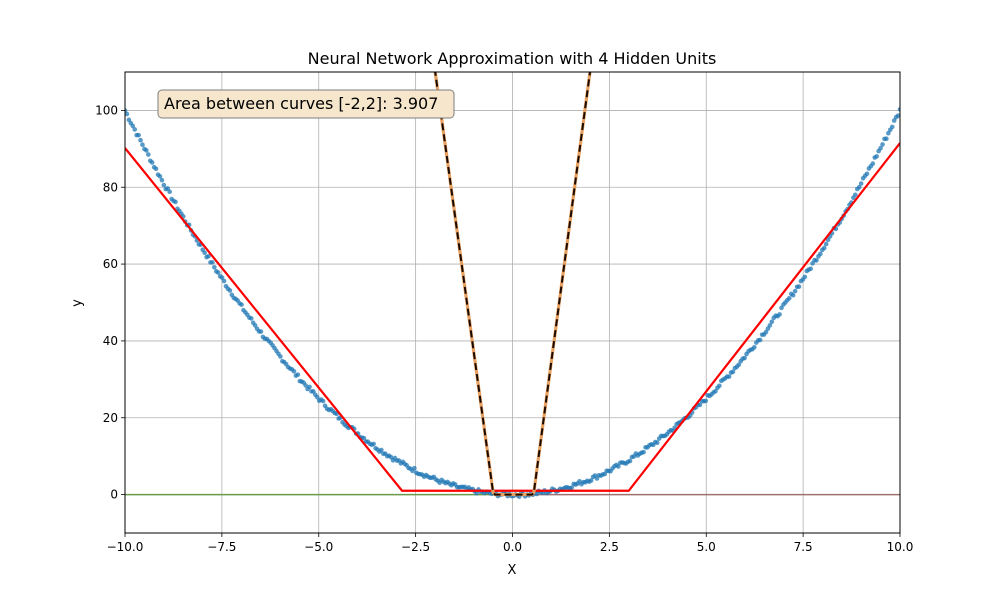  Describe the element at coordinates (106, 110) in the screenshot. I see `y-tick-label: 100` at that location.